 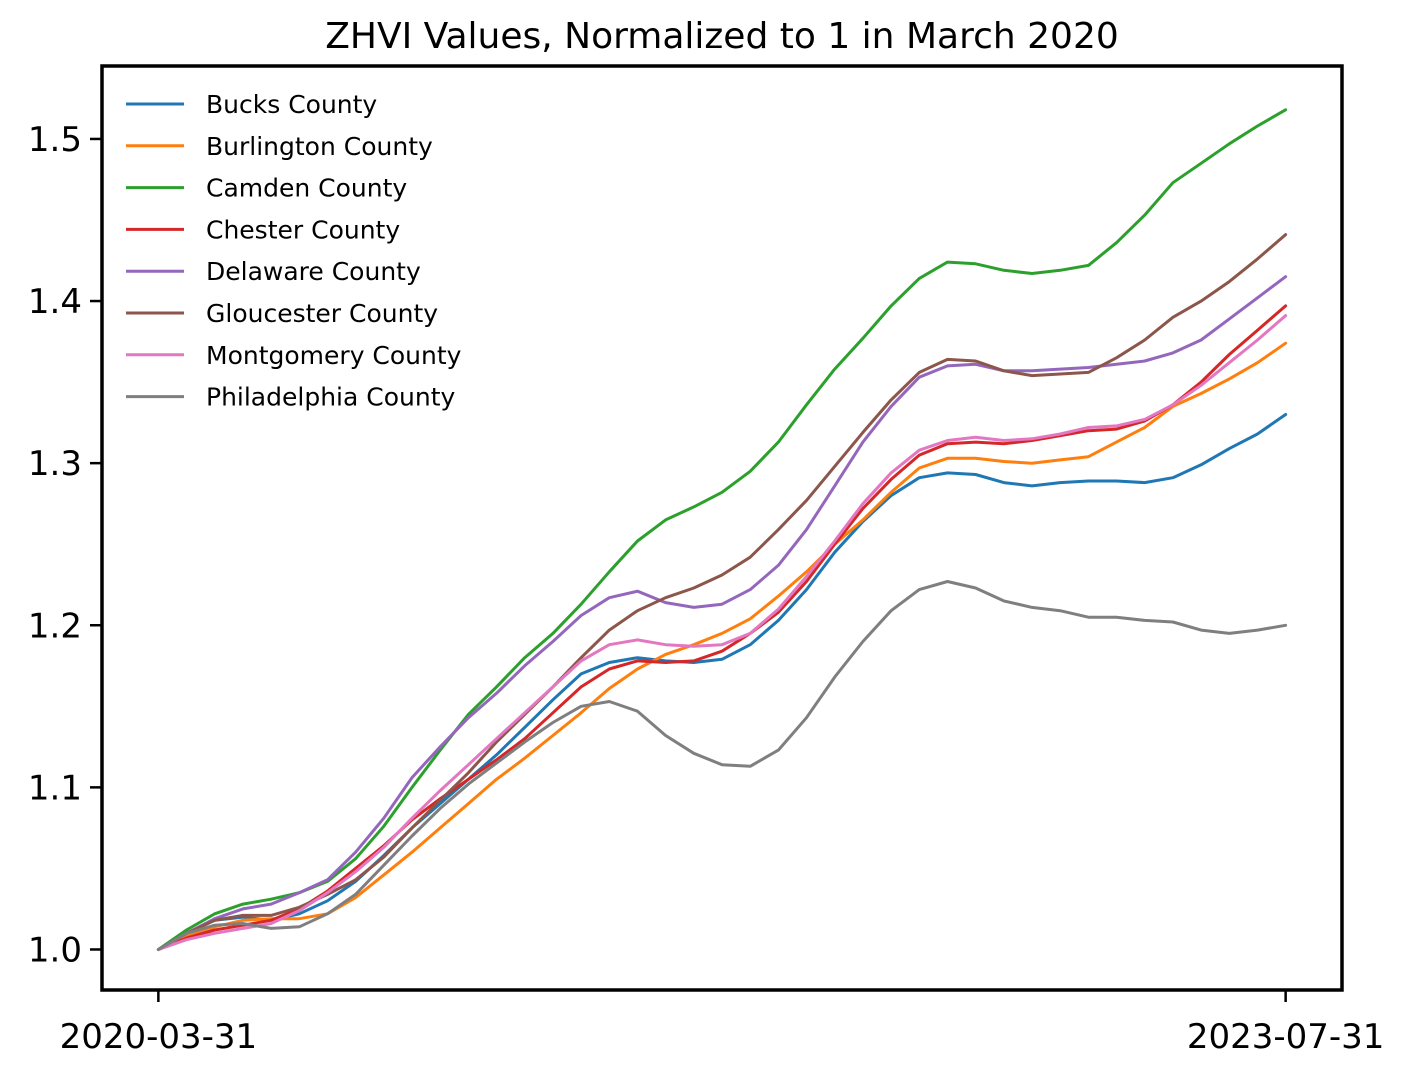 What do you see at coordinates (306, 188) in the screenshot?
I see `legend-label: Camden County` at bounding box center [306, 188].